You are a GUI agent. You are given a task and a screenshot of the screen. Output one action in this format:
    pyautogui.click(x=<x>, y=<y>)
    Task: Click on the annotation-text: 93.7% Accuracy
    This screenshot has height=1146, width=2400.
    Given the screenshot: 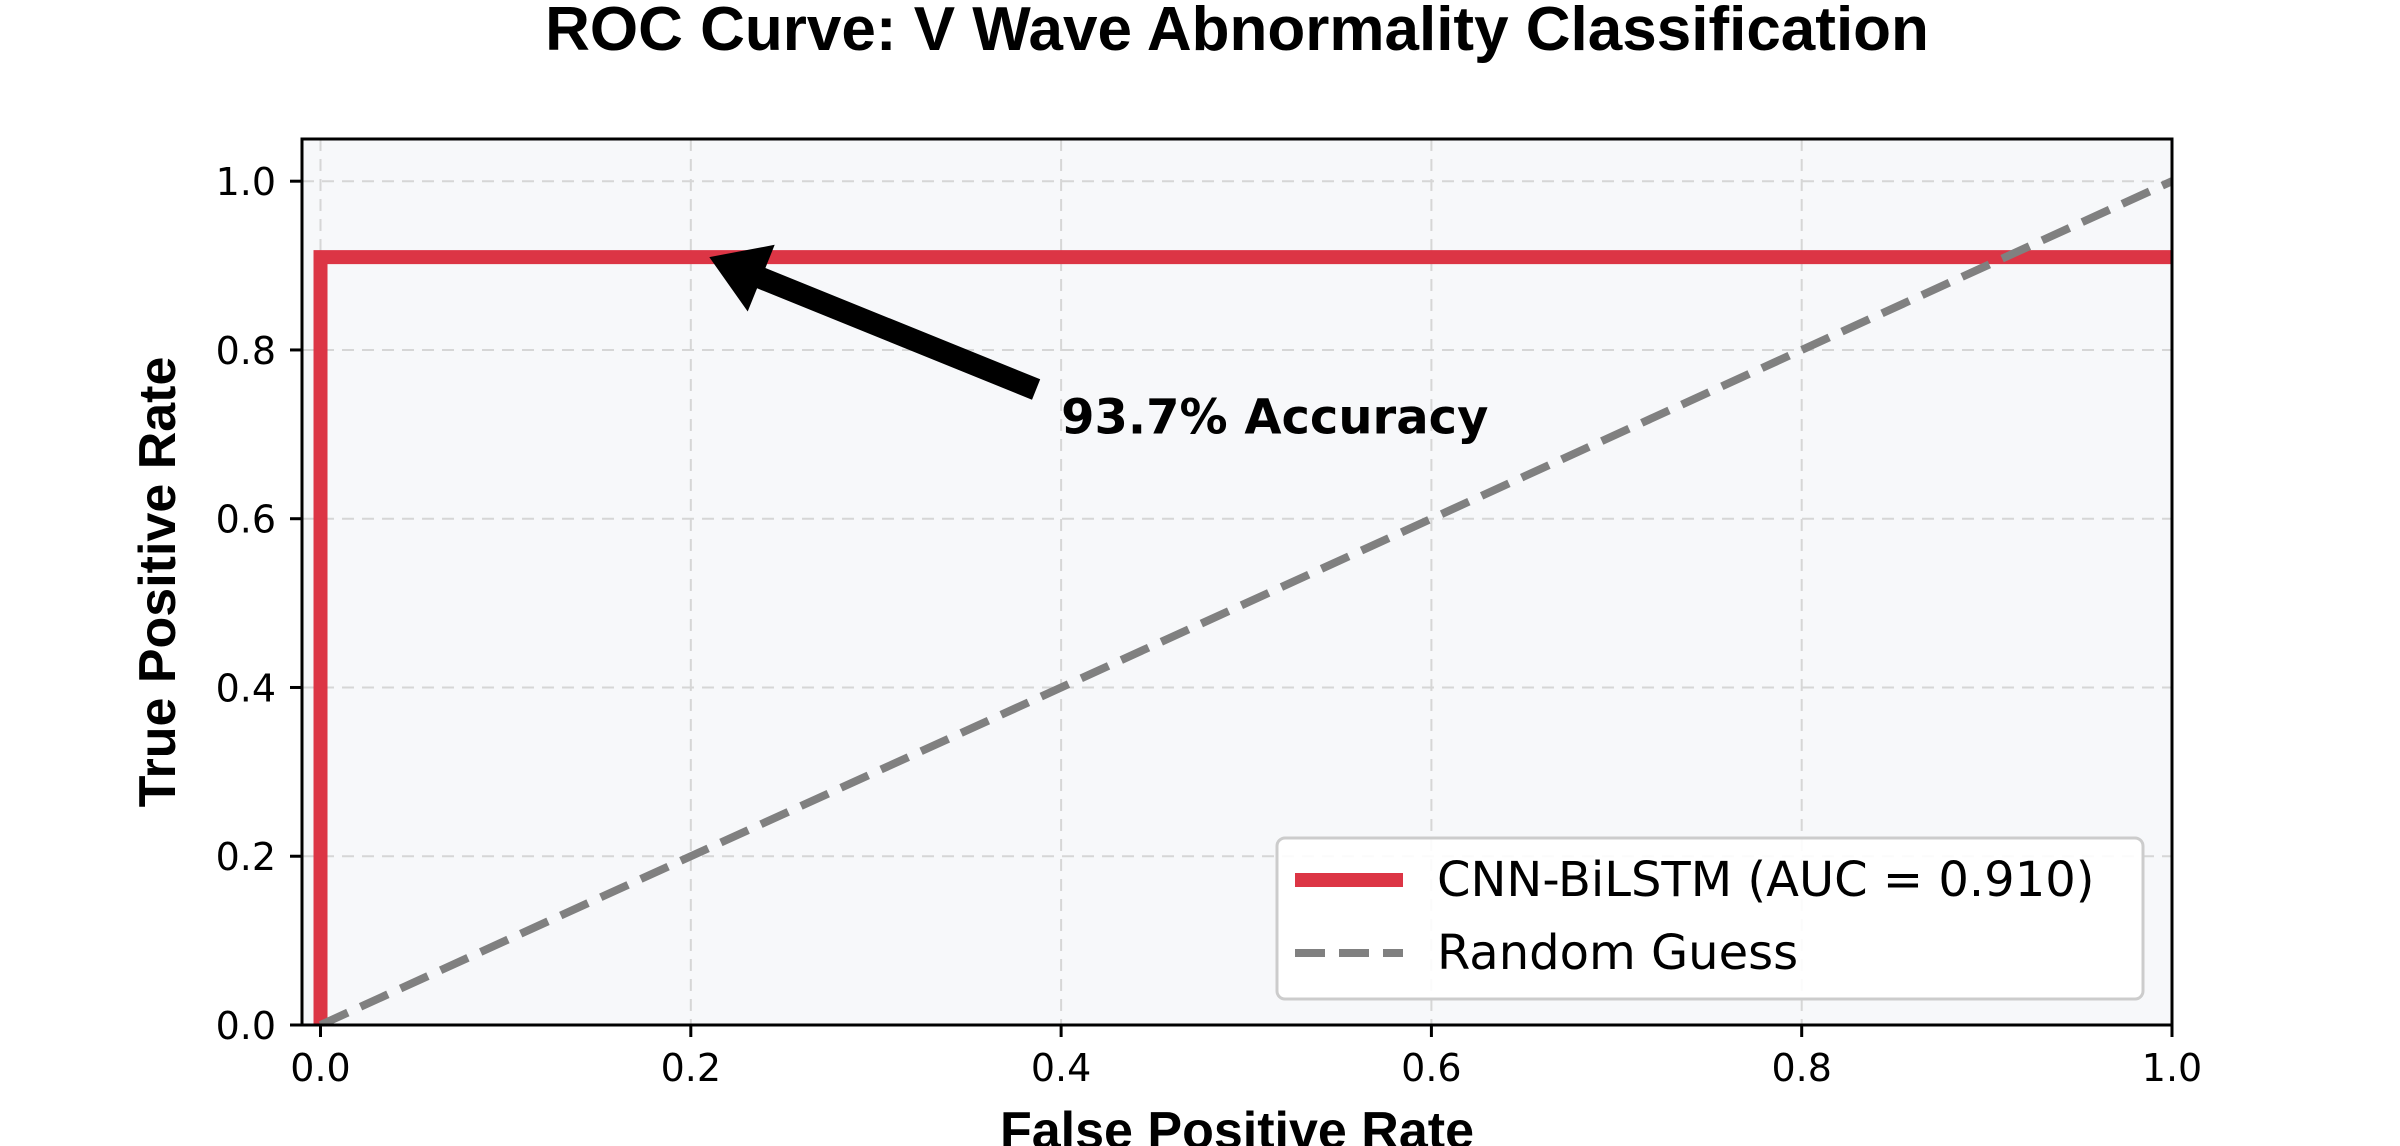 What is the action you would take?
    pyautogui.click(x=1274, y=417)
    